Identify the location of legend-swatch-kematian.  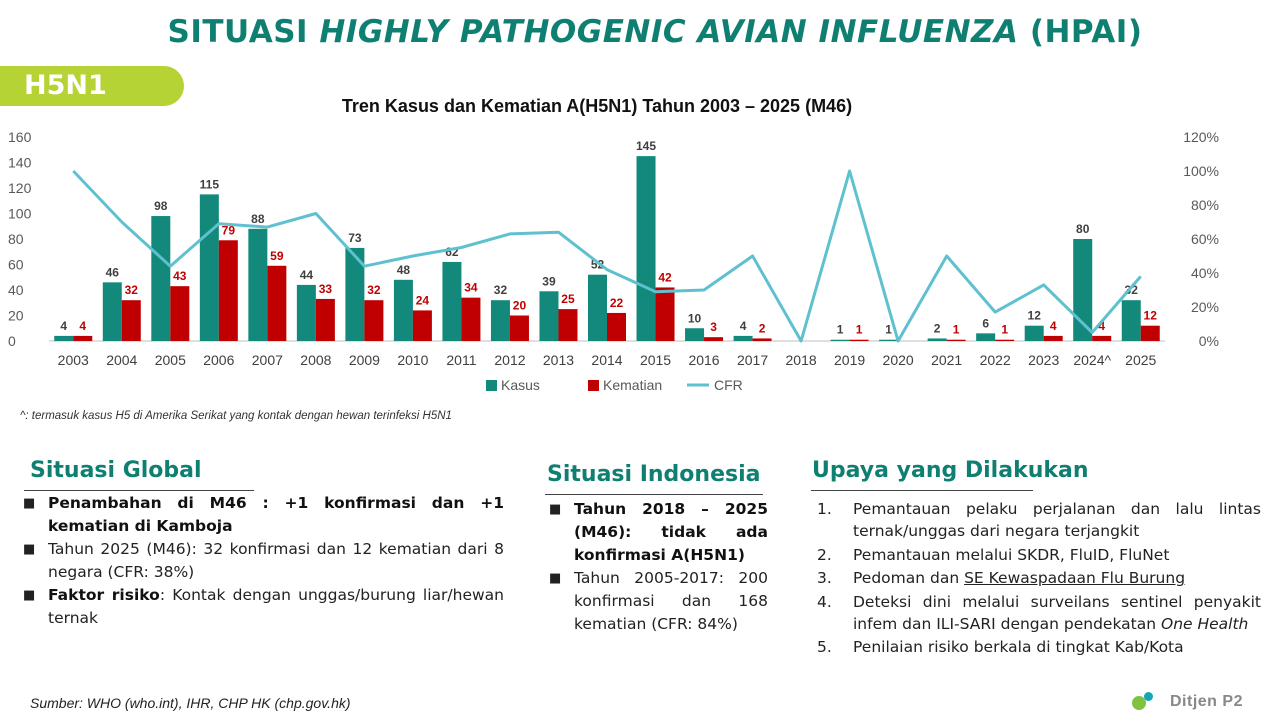
(593, 385).